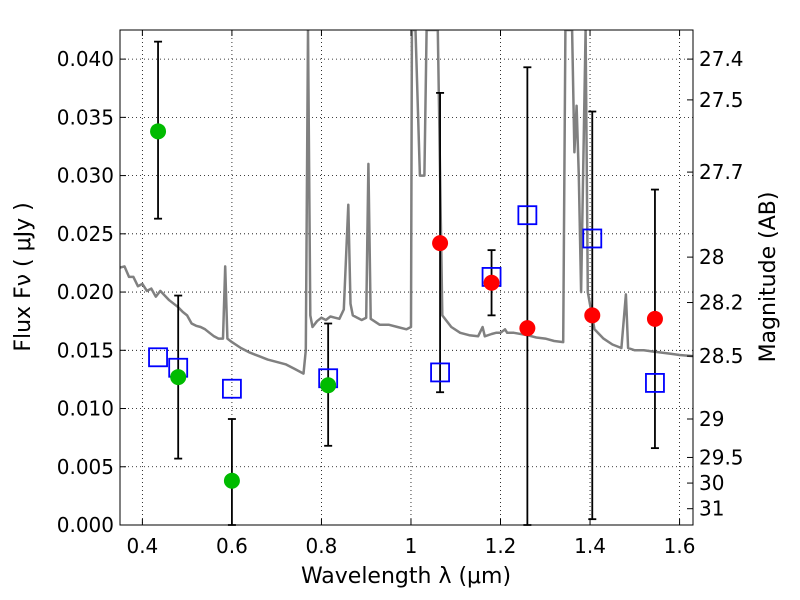  What do you see at coordinates (85, 234) in the screenshot?
I see `y-tick-label: 0.025` at bounding box center [85, 234].